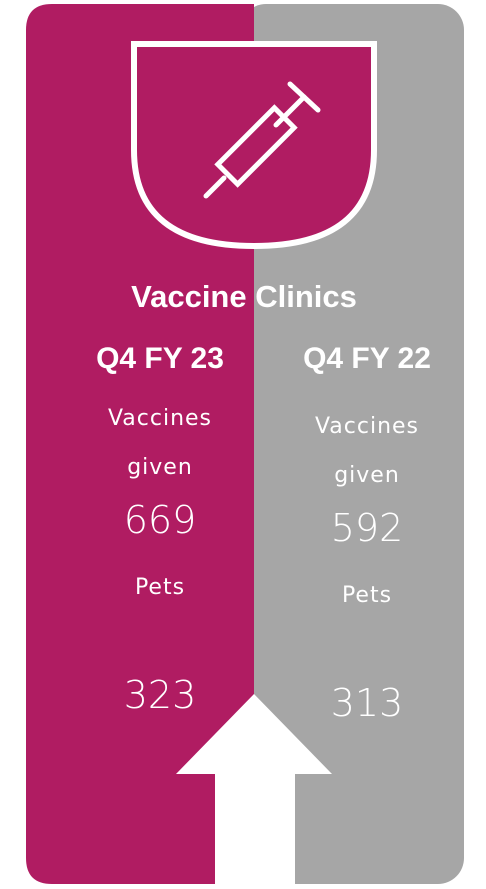 The height and width of the screenshot is (889, 486). What do you see at coordinates (367, 358) in the screenshot?
I see `period: Q4 FY 22` at bounding box center [367, 358].